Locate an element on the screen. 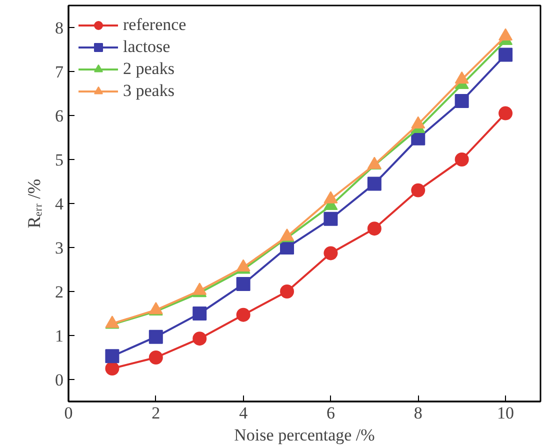 The height and width of the screenshot is (447, 550). y-tick-label: 6 is located at coordinates (59, 116).